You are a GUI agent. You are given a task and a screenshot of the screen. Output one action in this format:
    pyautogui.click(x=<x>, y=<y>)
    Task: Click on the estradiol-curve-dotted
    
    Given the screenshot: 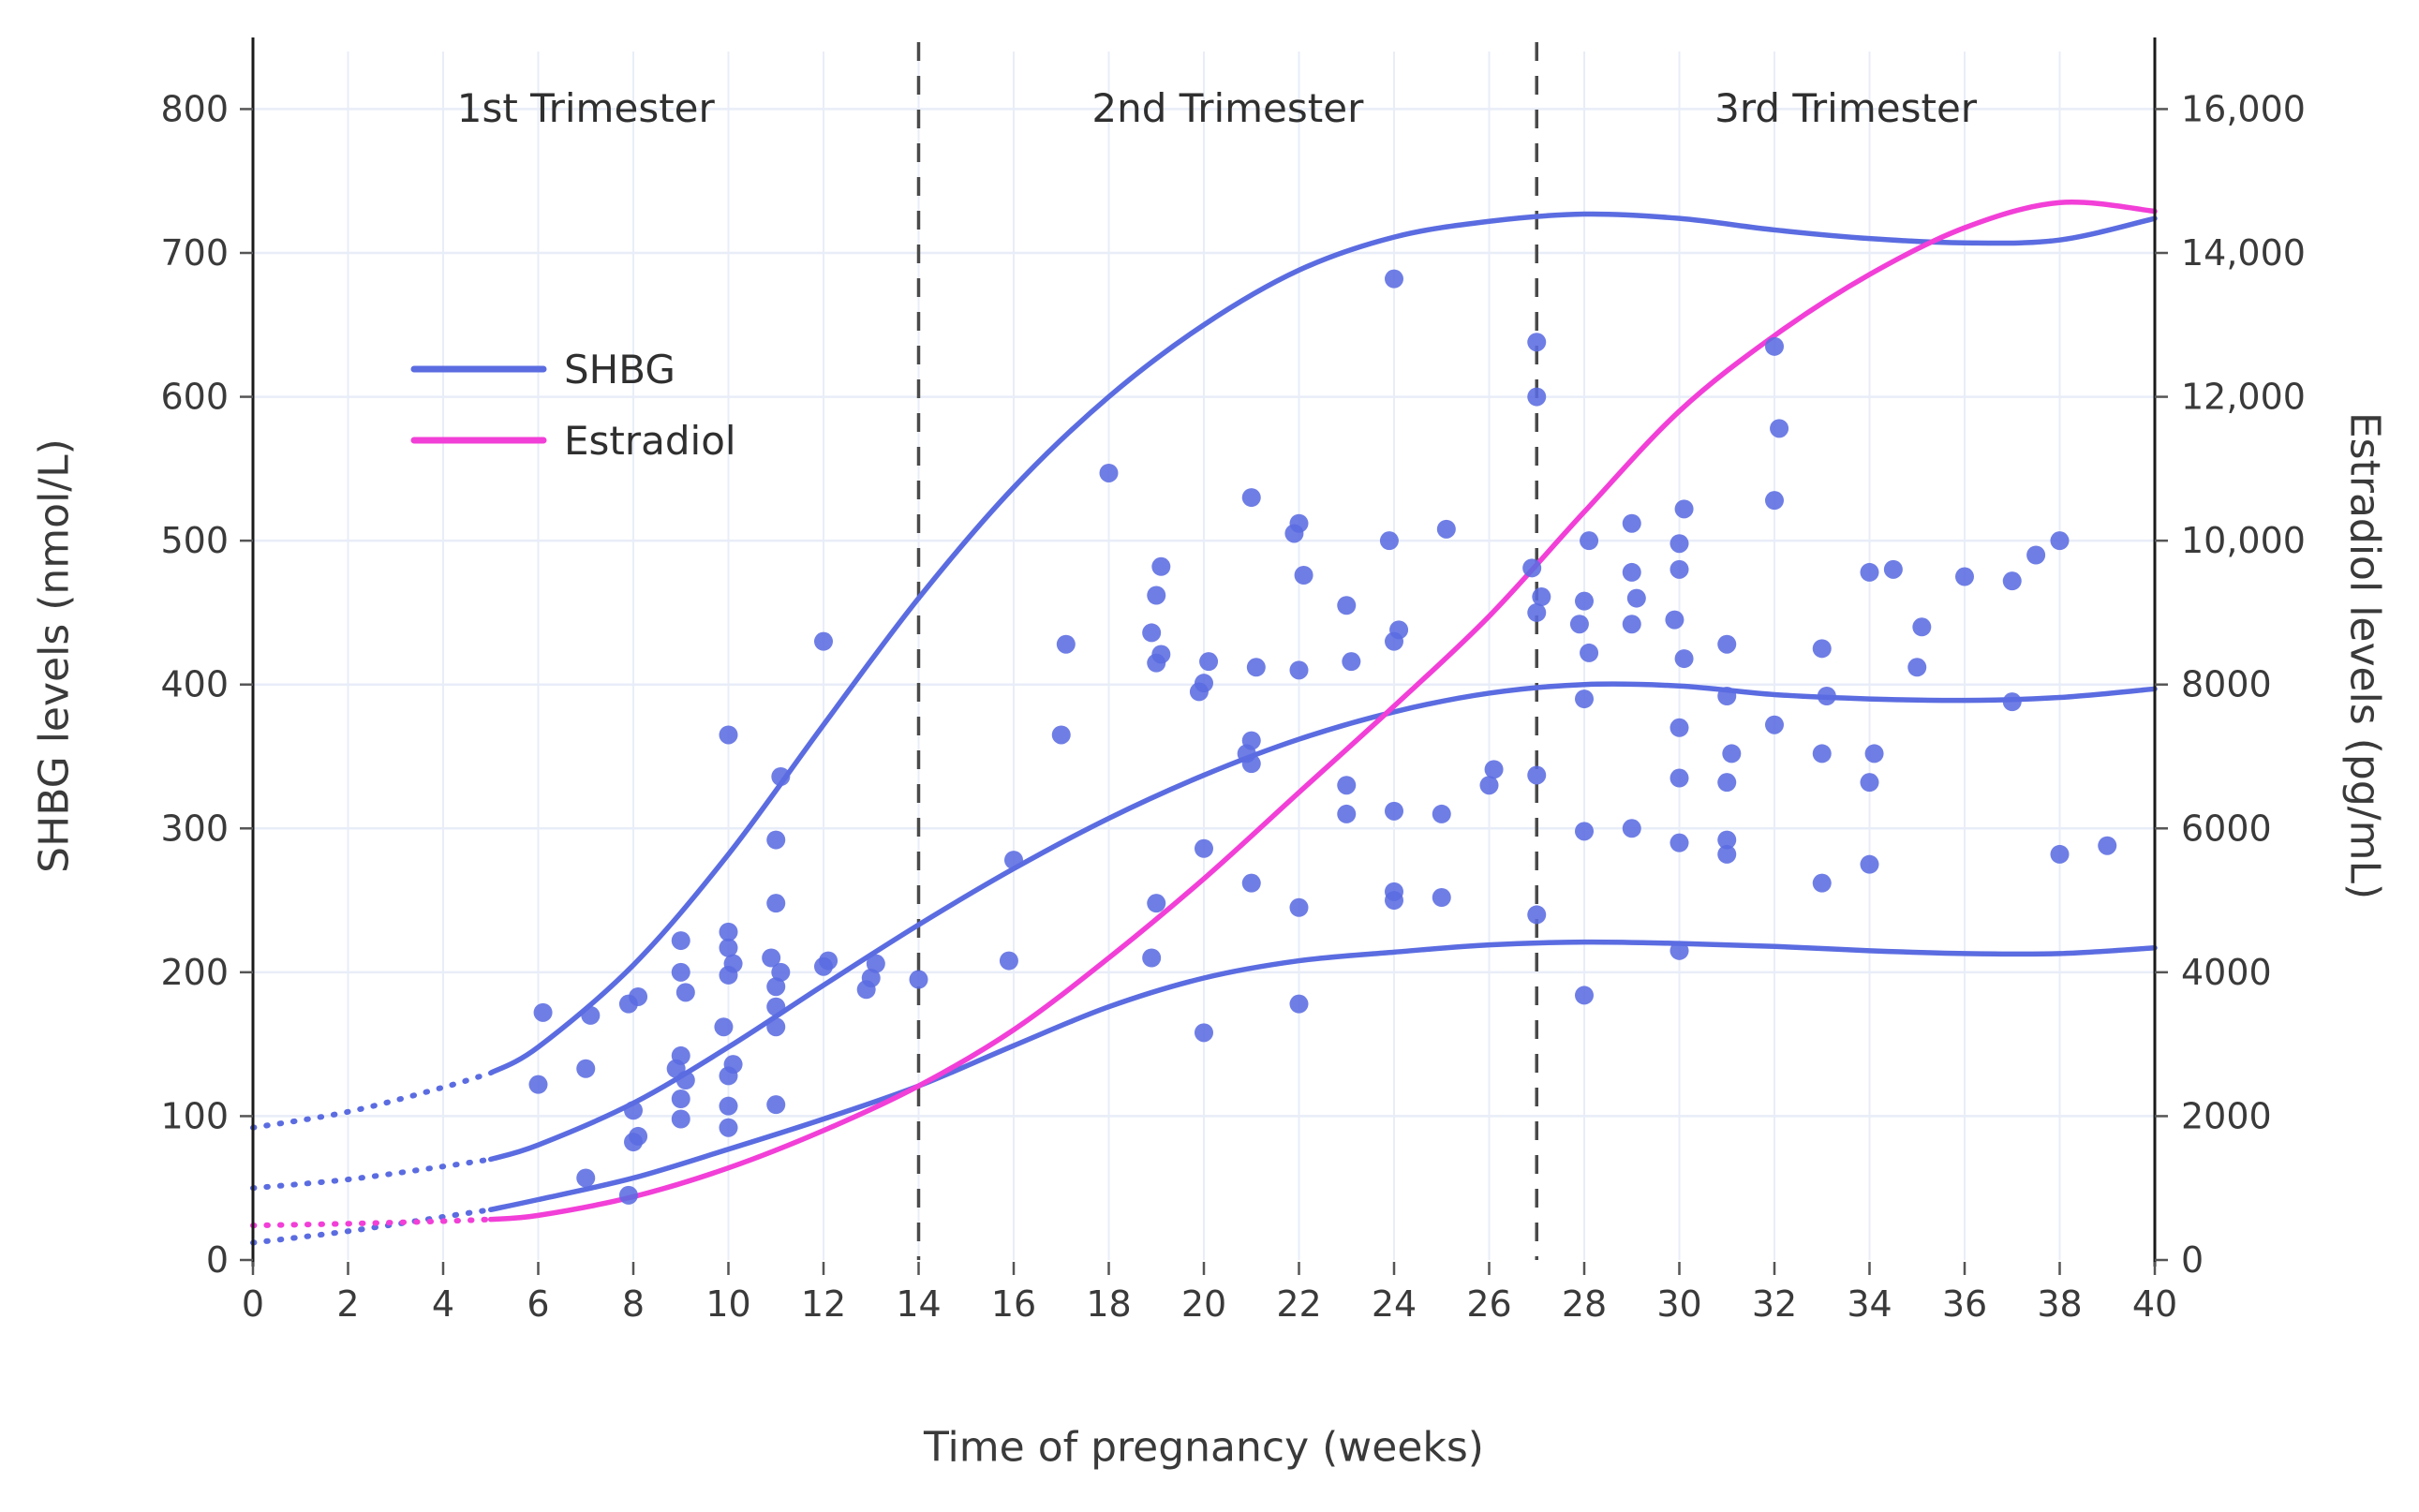 What is the action you would take?
    pyautogui.click(x=372, y=1222)
    